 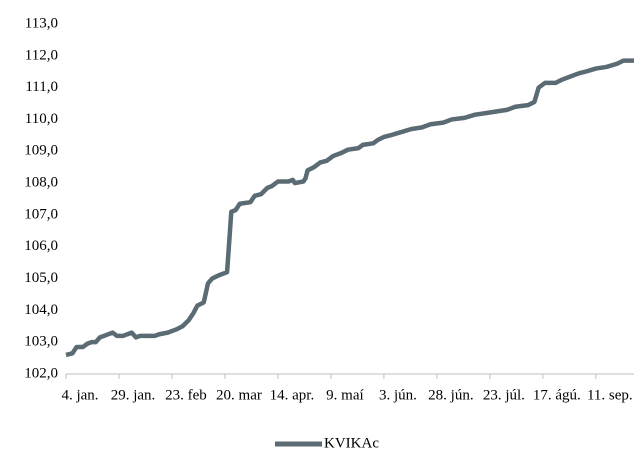 I want to click on x-tick-label: 17. ágú., so click(x=557, y=395).